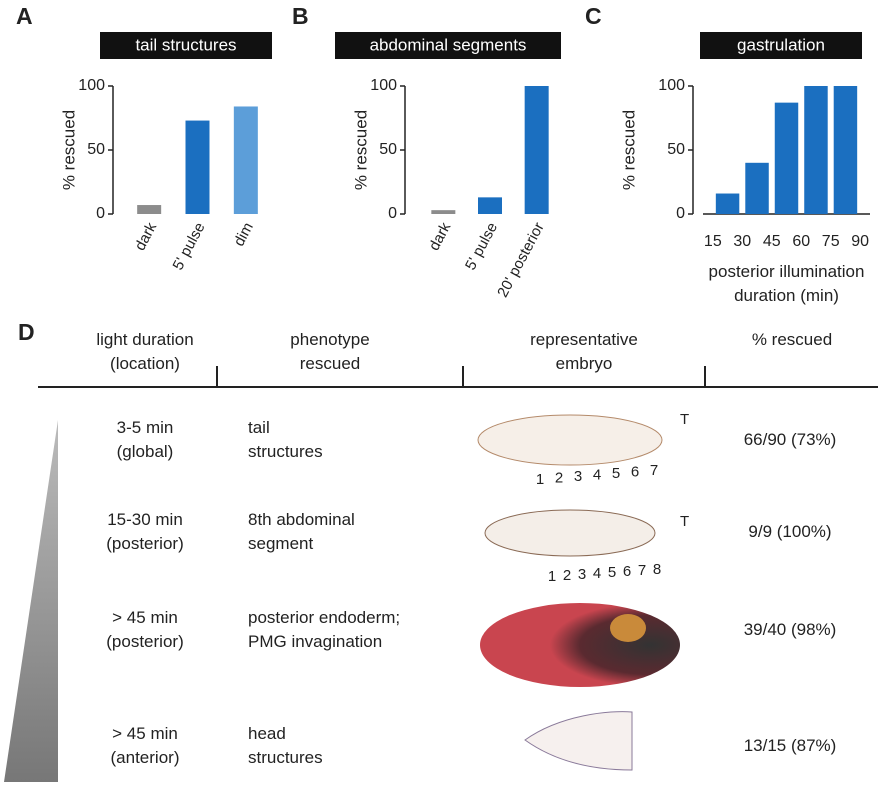 Image resolution: width=882 pixels, height=797 pixels. Describe the element at coordinates (742, 241) in the screenshot. I see `x-tick-label: 30` at that location.